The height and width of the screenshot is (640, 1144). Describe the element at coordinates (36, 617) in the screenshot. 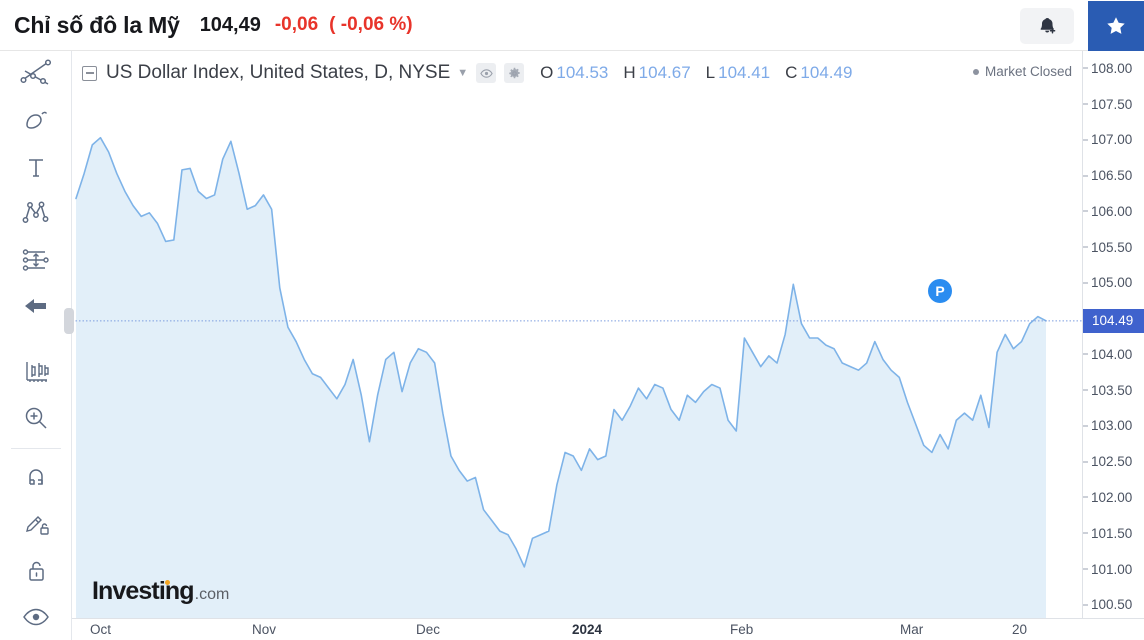

I see `hide-drawings-icon` at that location.